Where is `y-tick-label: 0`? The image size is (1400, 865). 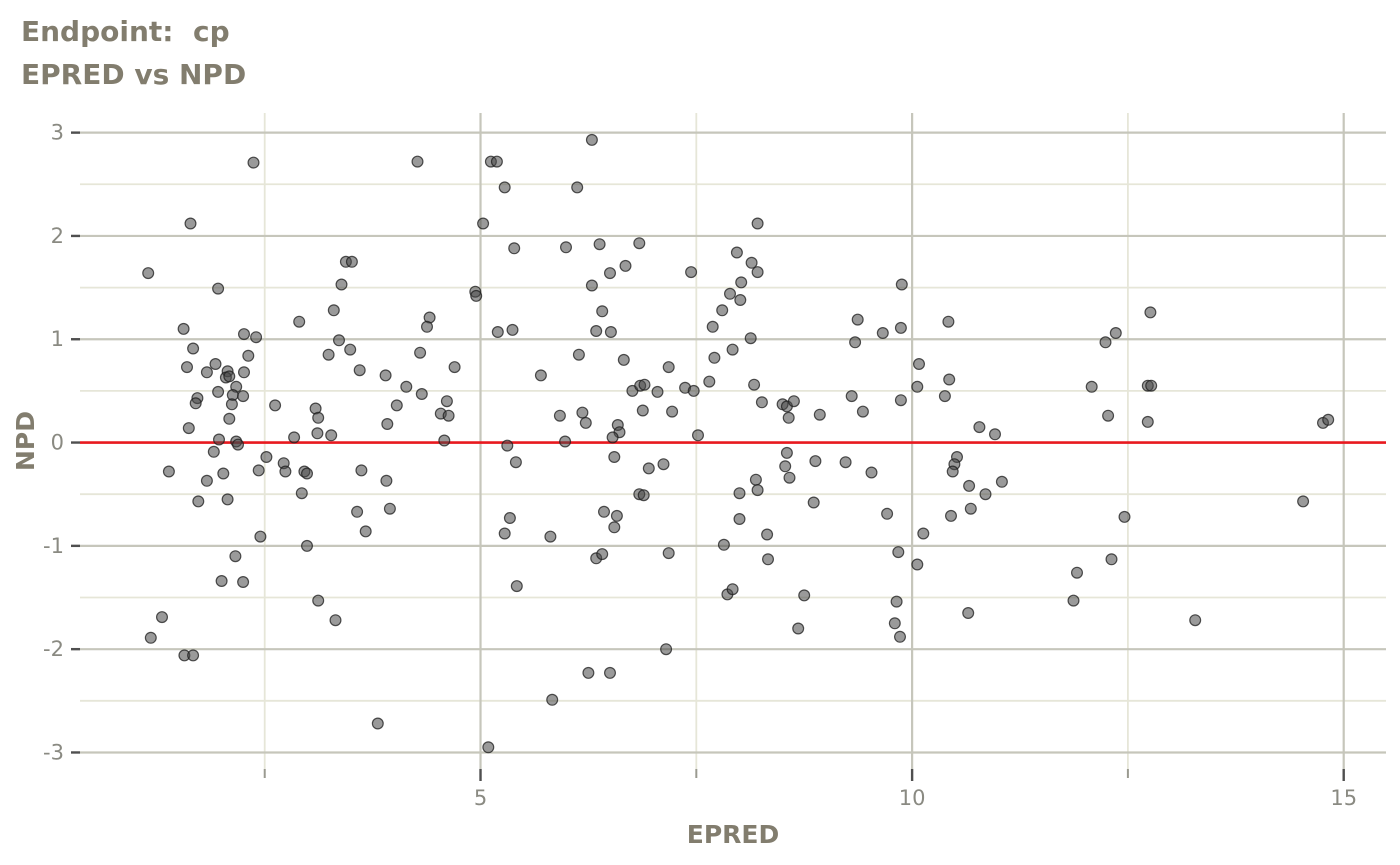 y-tick-label: 0 is located at coordinates (57, 443).